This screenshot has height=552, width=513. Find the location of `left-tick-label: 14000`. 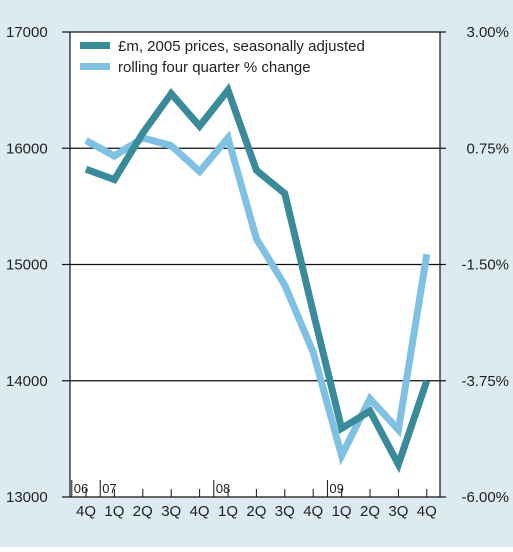

left-tick-label: 14000 is located at coordinates (27, 381).